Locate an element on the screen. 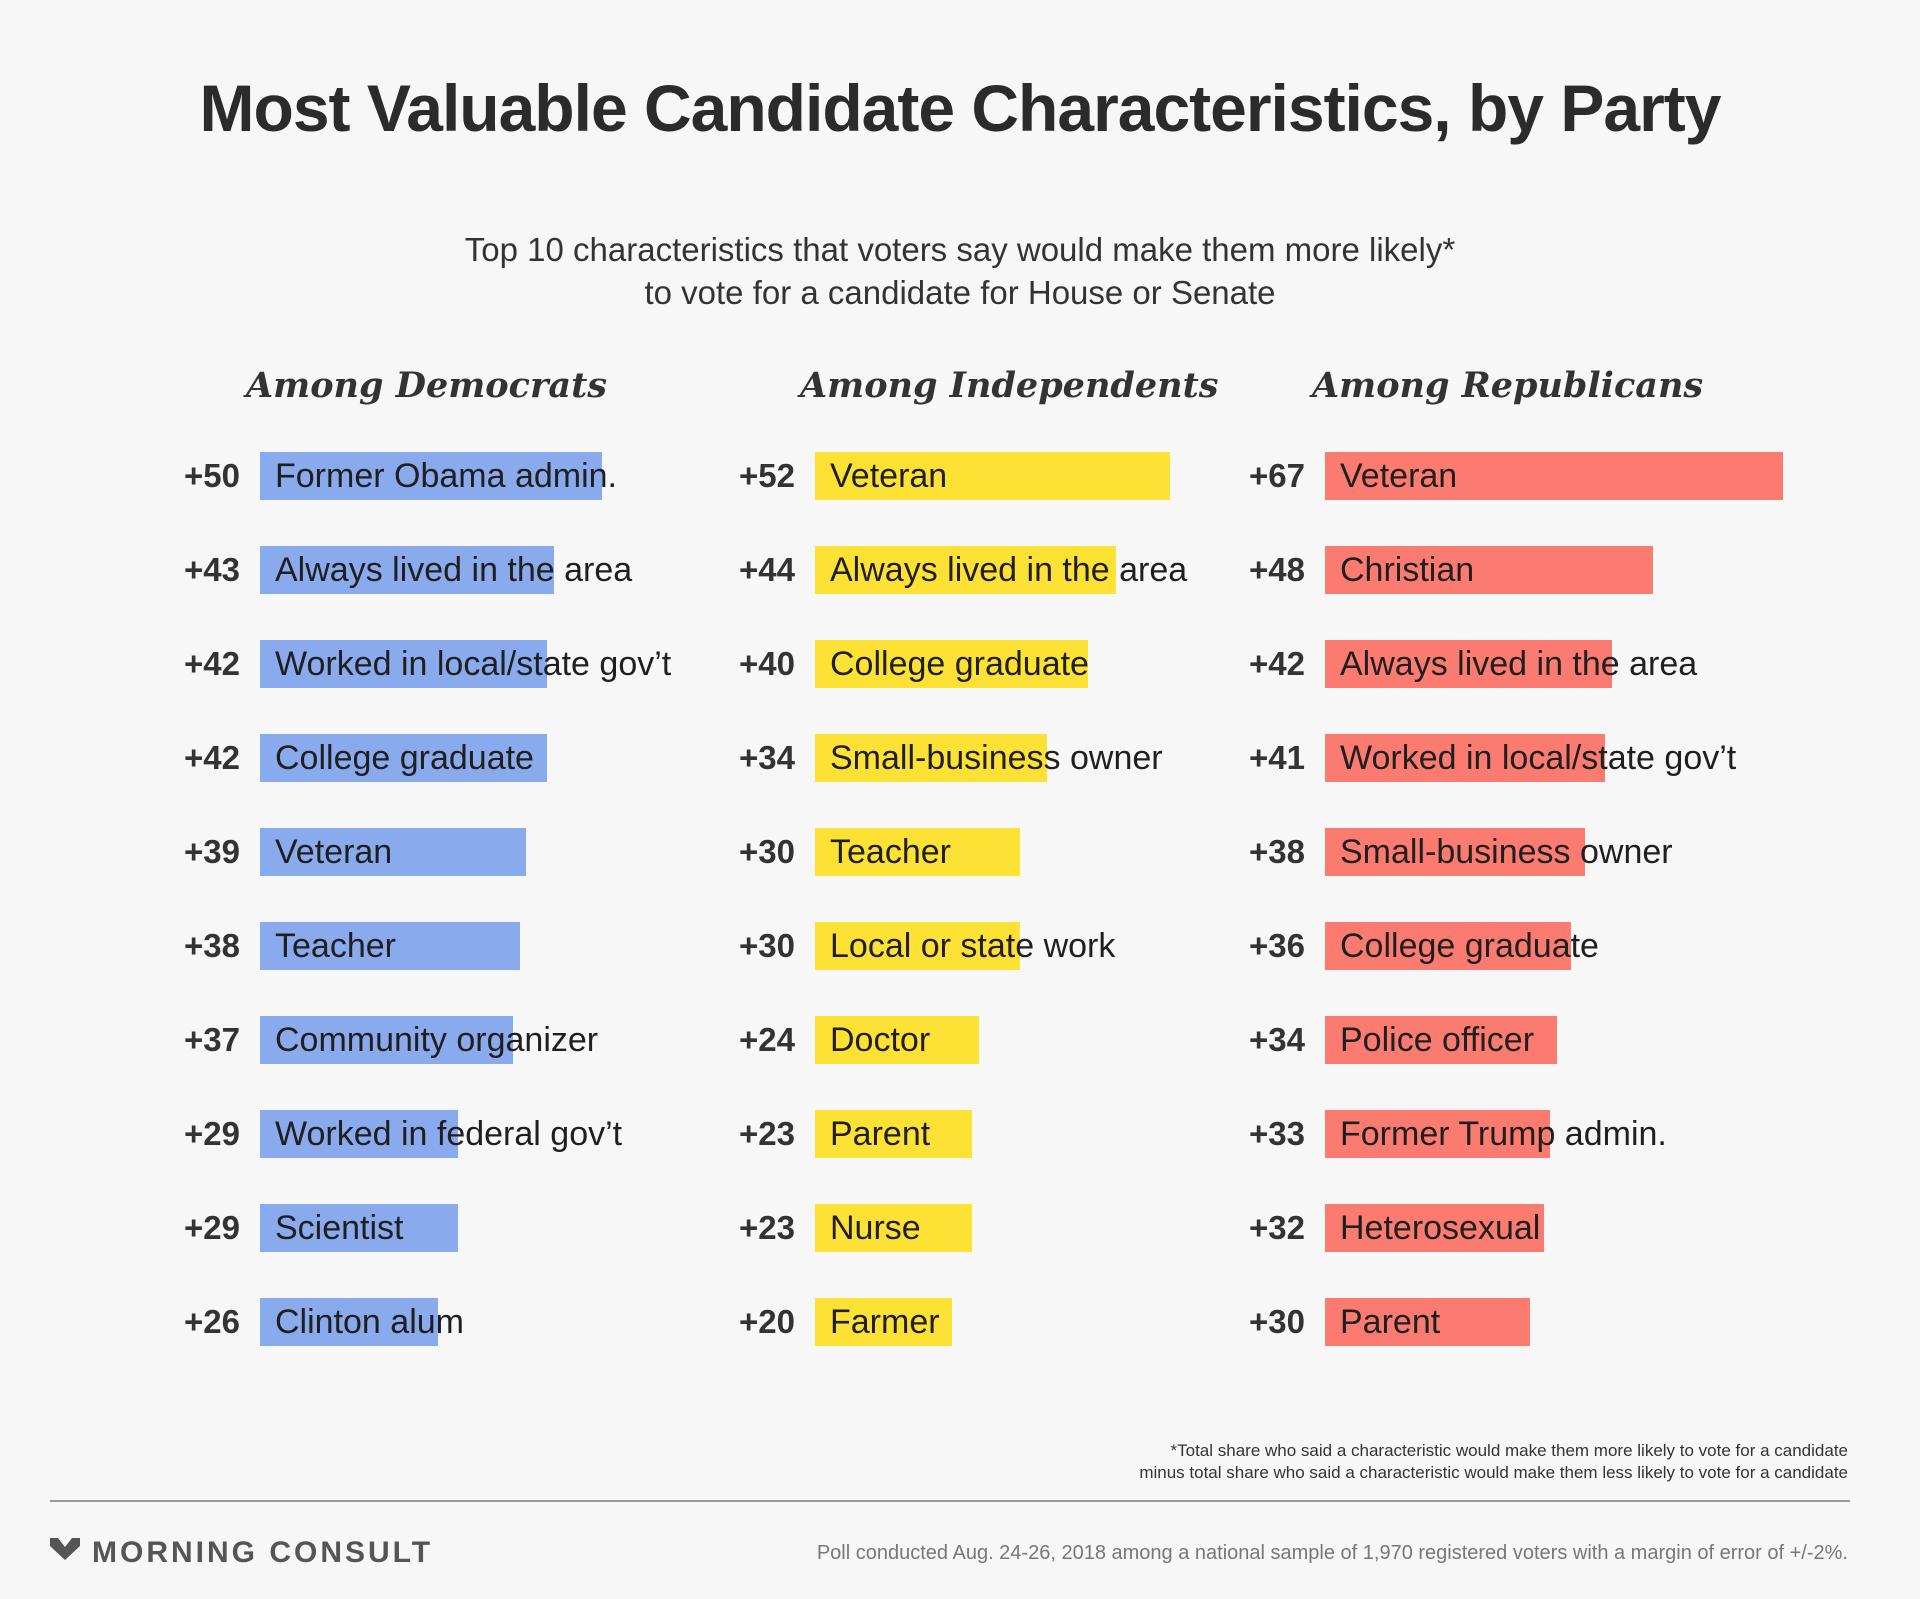 The height and width of the screenshot is (1599, 1920). category-label: Police officer is located at coordinates (1437, 1040).